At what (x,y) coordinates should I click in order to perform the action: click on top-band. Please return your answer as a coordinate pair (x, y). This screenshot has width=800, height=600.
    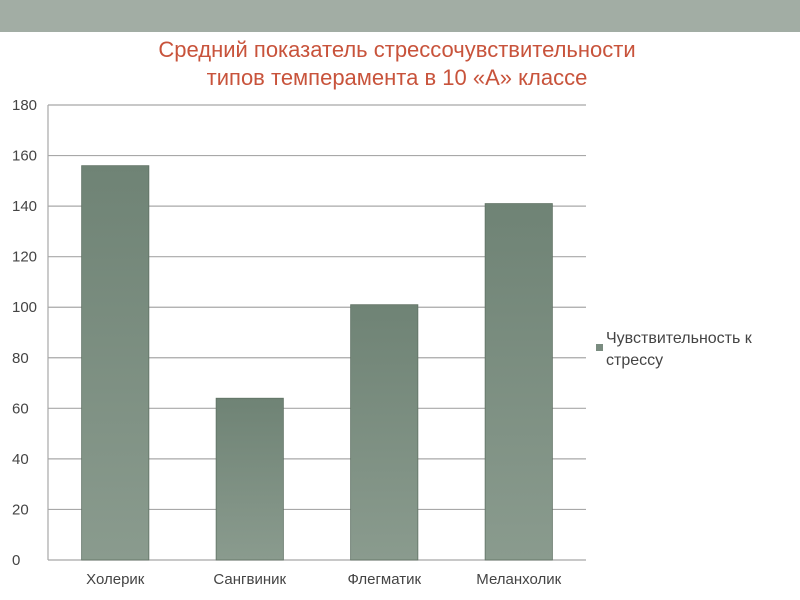
    Looking at the image, I should click on (400, 16).